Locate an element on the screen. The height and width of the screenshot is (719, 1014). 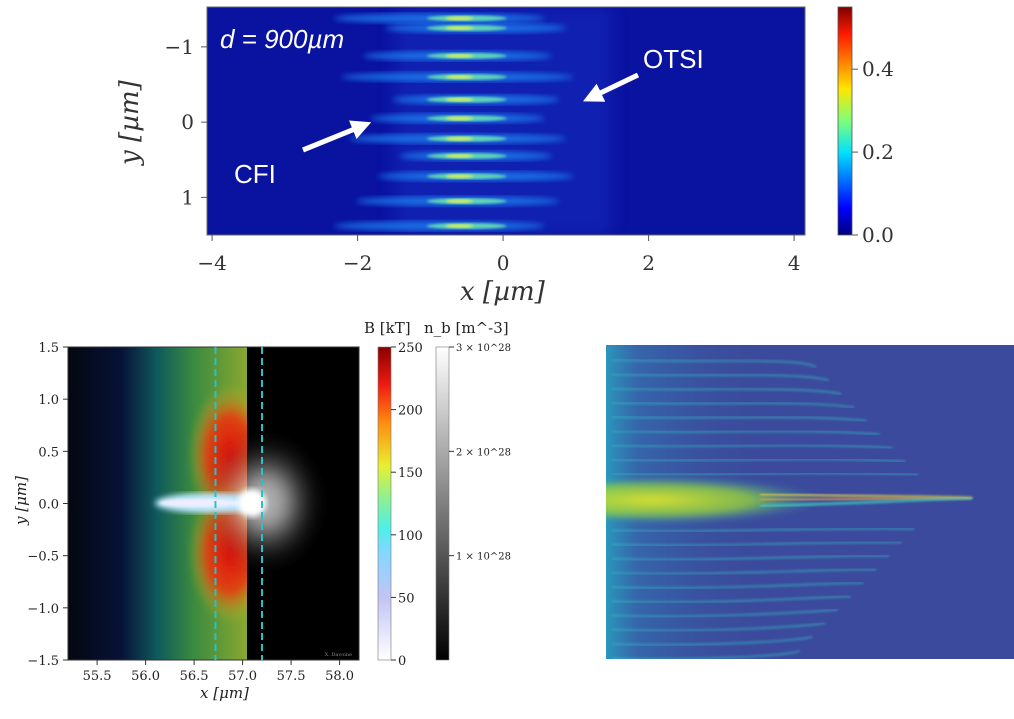
b-colorbar-tick: 0 is located at coordinates (402, 661).